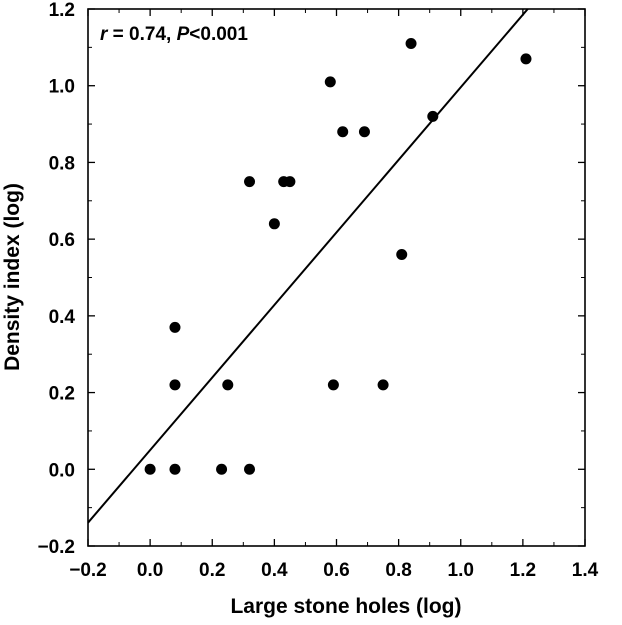 The height and width of the screenshot is (625, 622). Describe the element at coordinates (104, 34) in the screenshot. I see `r-symbol: r` at that location.